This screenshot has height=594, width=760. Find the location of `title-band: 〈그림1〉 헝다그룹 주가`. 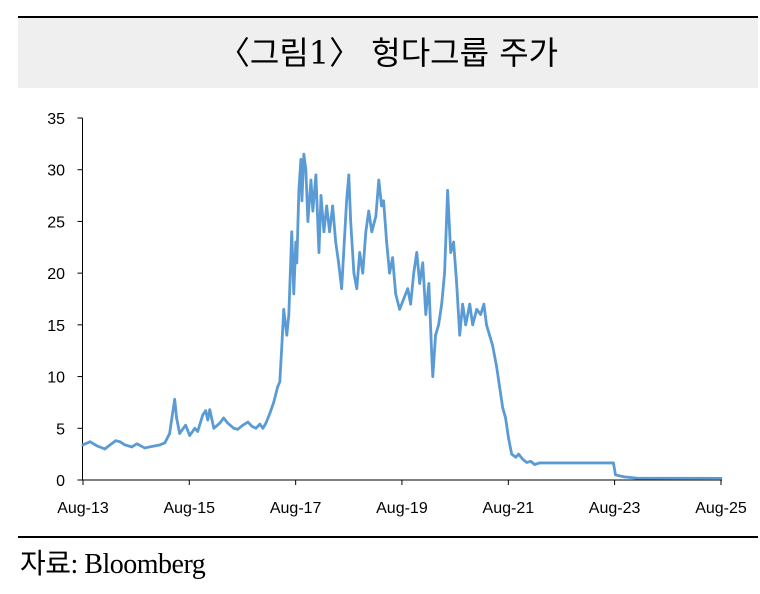

title-band: 〈그림1〉 헝다그룹 주가 is located at coordinates (388, 53).